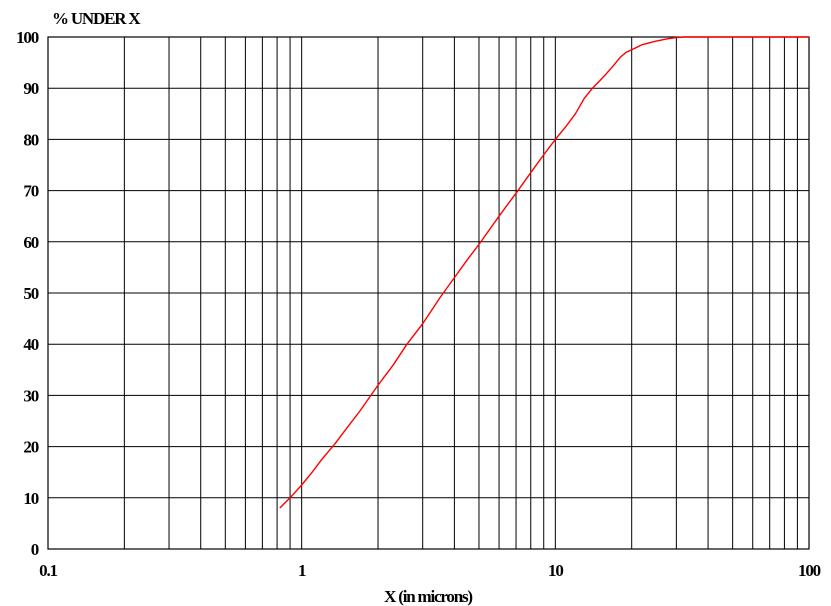 The height and width of the screenshot is (606, 831). Describe the element at coordinates (30, 498) in the screenshot. I see `y-tick-label-1: 10` at that location.